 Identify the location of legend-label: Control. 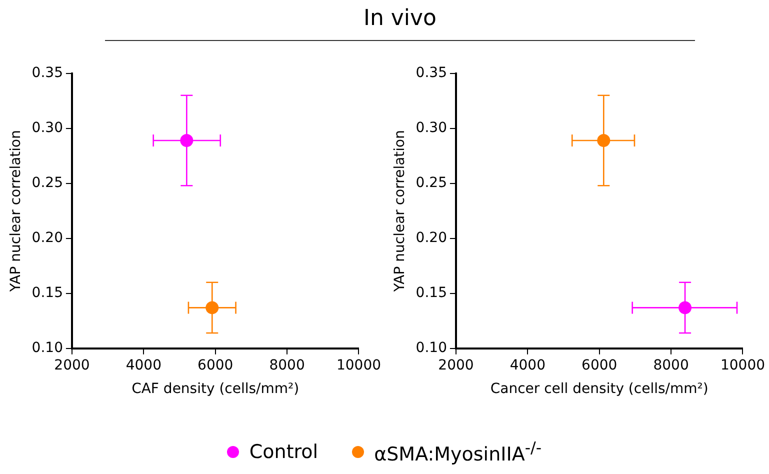
(283, 451).